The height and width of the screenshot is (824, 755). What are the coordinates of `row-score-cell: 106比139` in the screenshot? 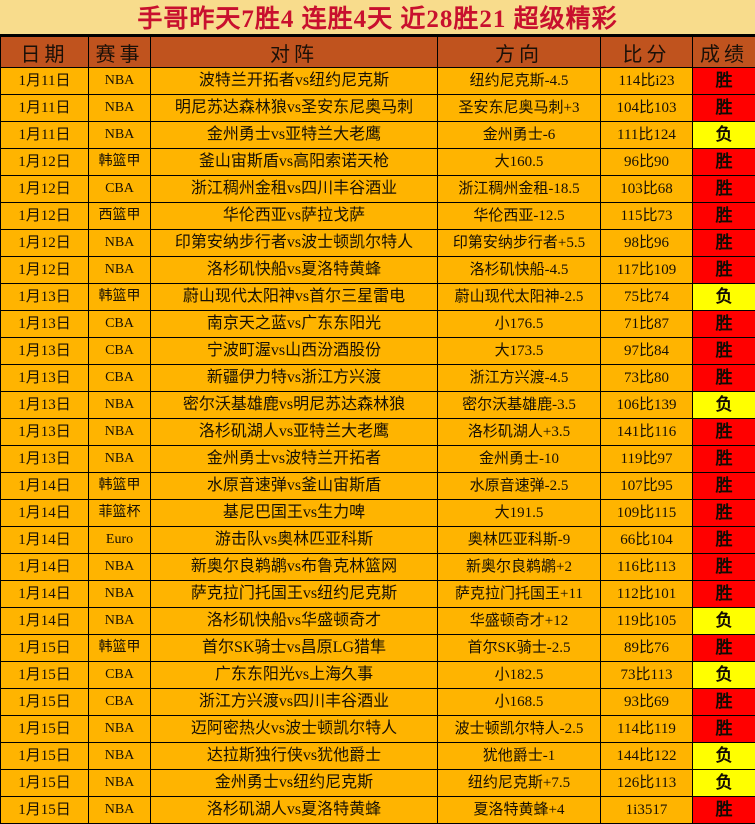 It's located at (647, 405).